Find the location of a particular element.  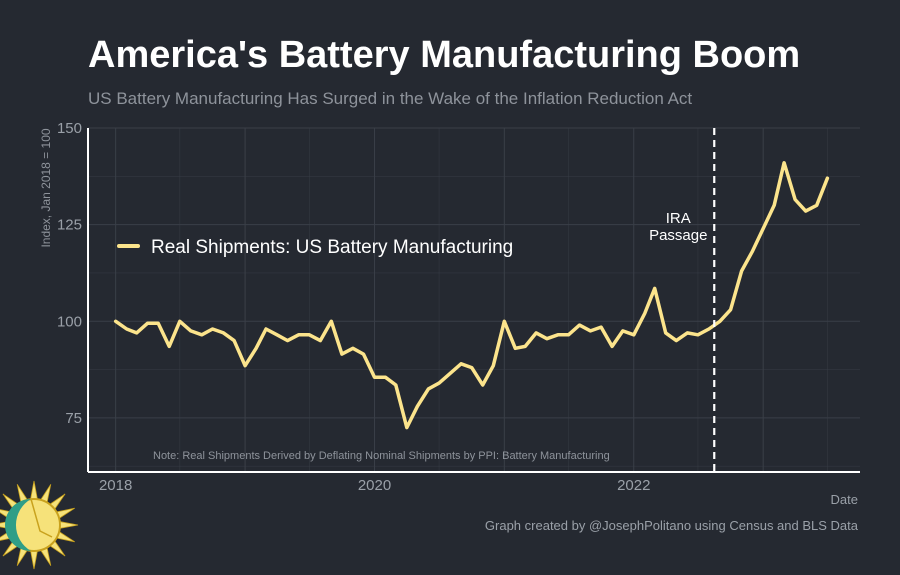

ira-label: Passage is located at coordinates (678, 235).